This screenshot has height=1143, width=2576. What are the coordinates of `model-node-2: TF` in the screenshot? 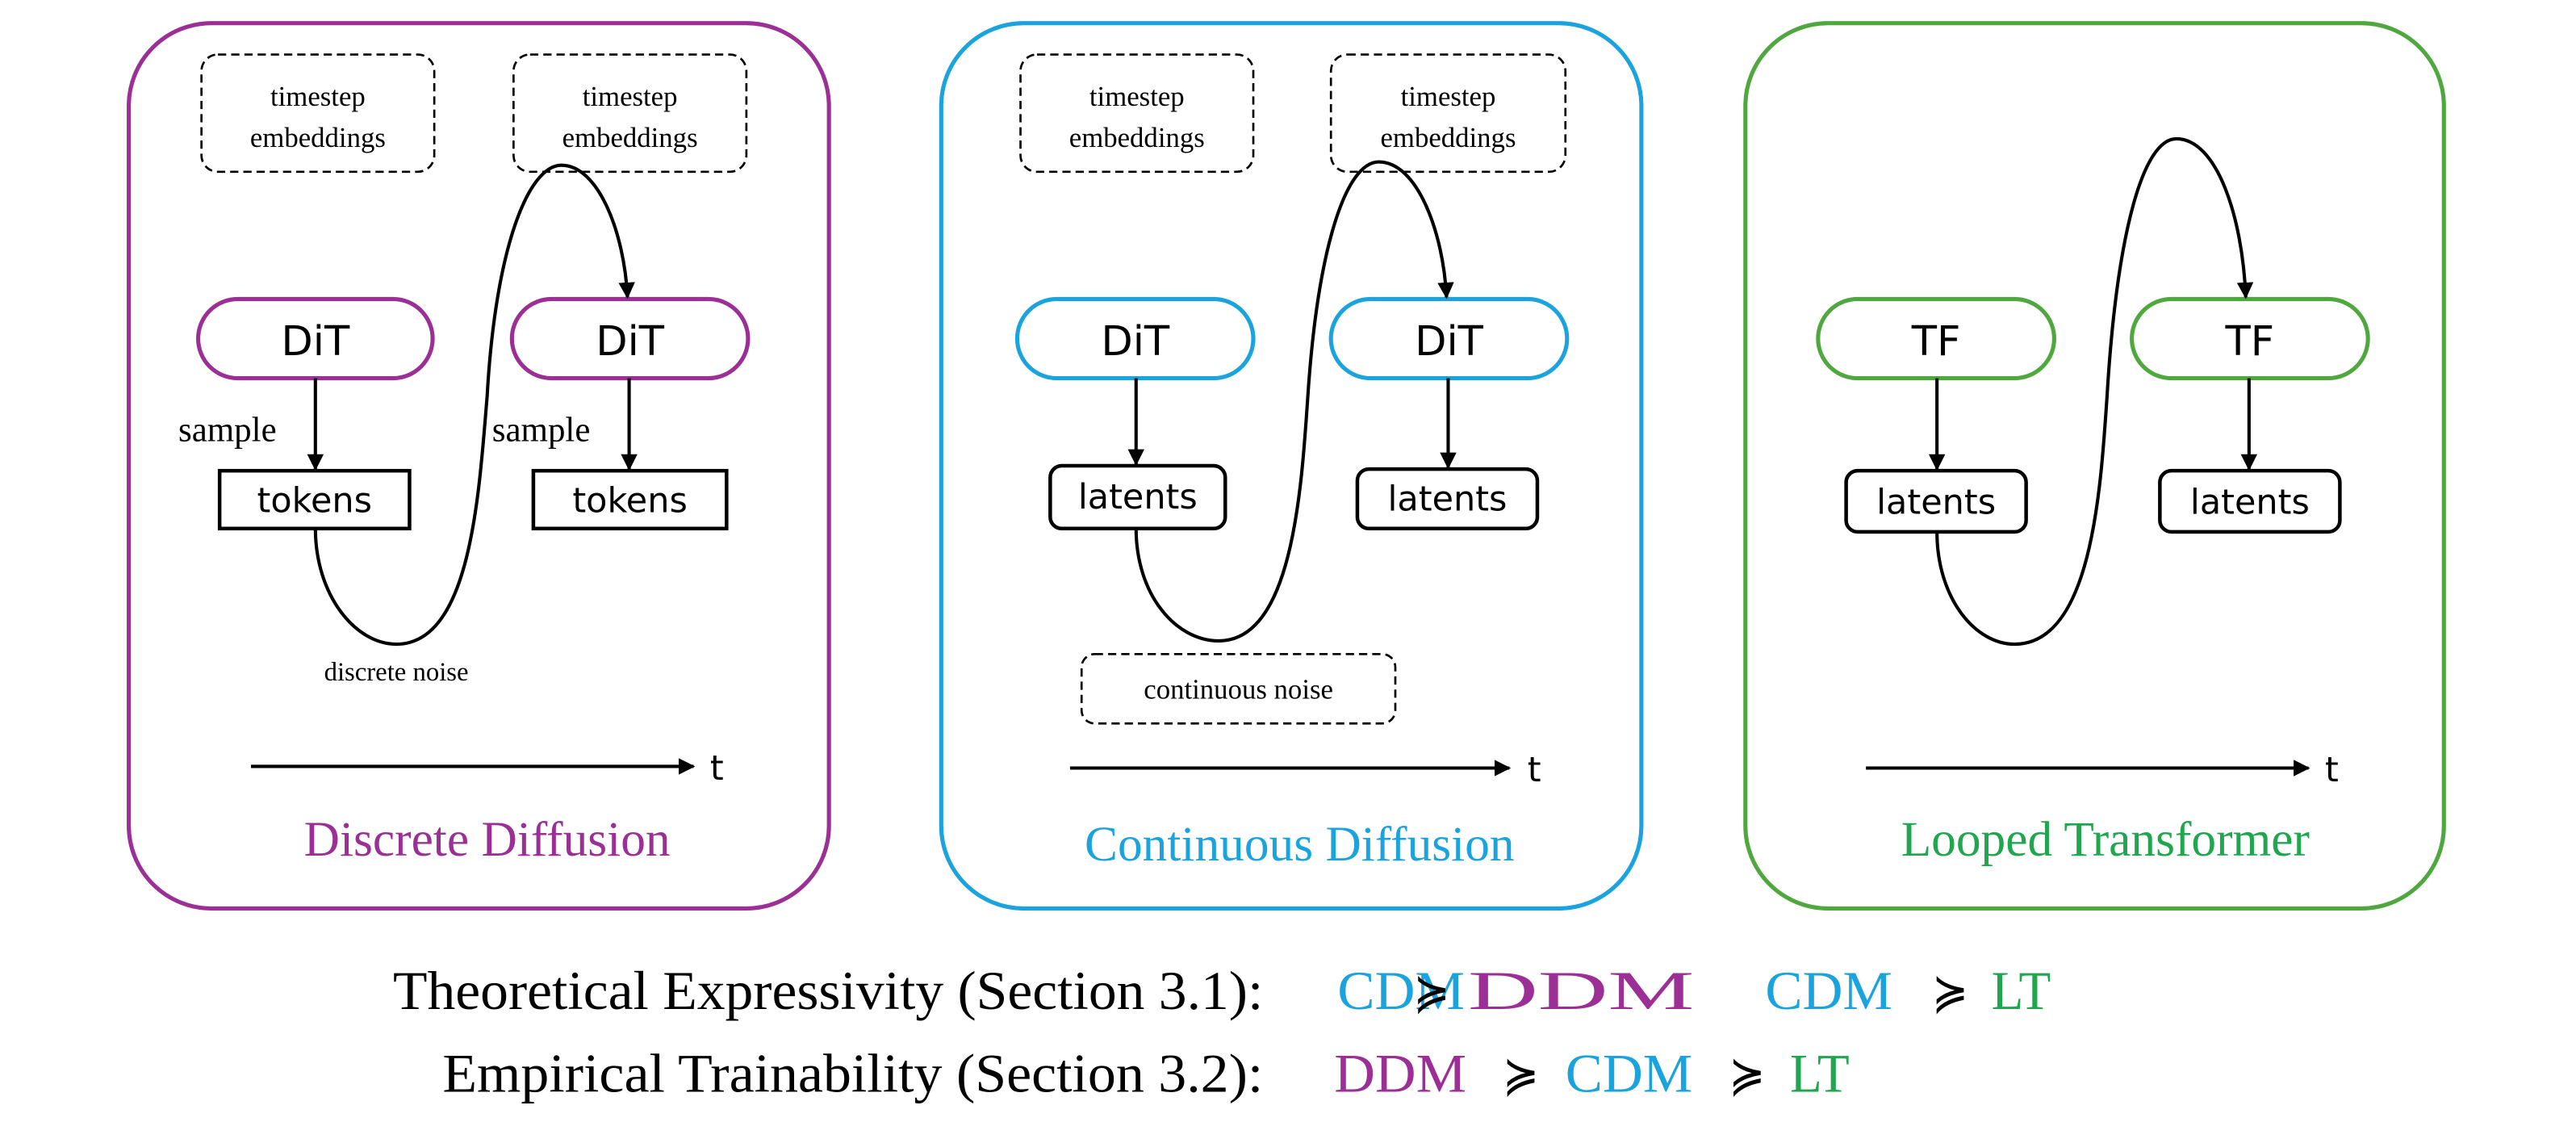 It's located at (2250, 338).